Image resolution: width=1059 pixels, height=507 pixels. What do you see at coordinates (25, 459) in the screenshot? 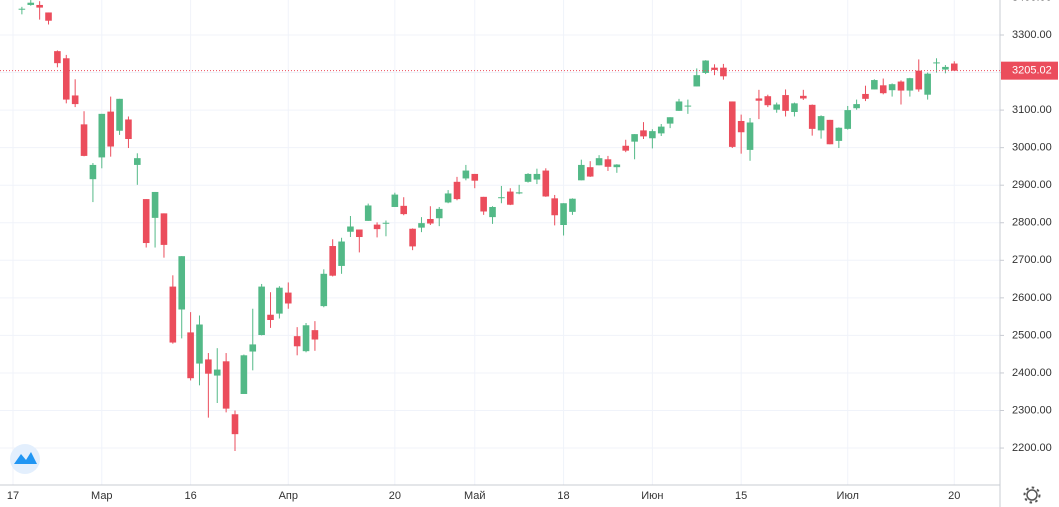
I see `logo` at bounding box center [25, 459].